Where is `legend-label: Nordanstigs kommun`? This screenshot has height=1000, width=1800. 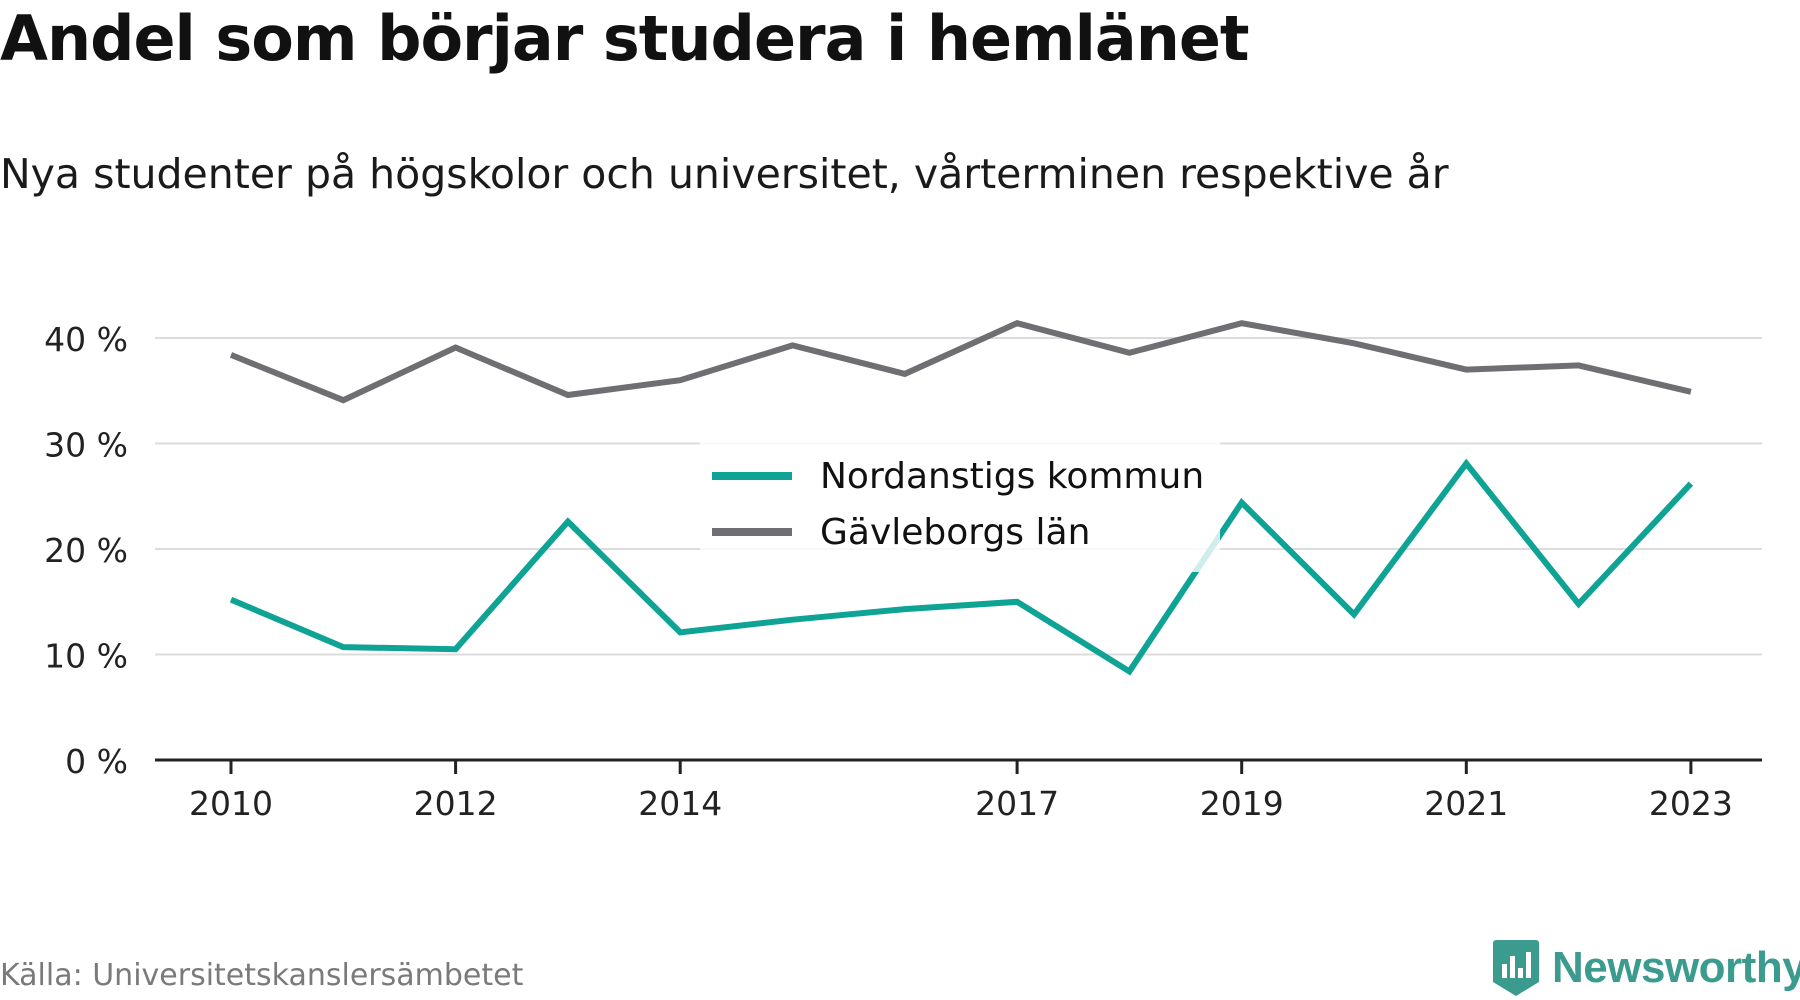
legend-label: Nordanstigs kommun is located at coordinates (1012, 476).